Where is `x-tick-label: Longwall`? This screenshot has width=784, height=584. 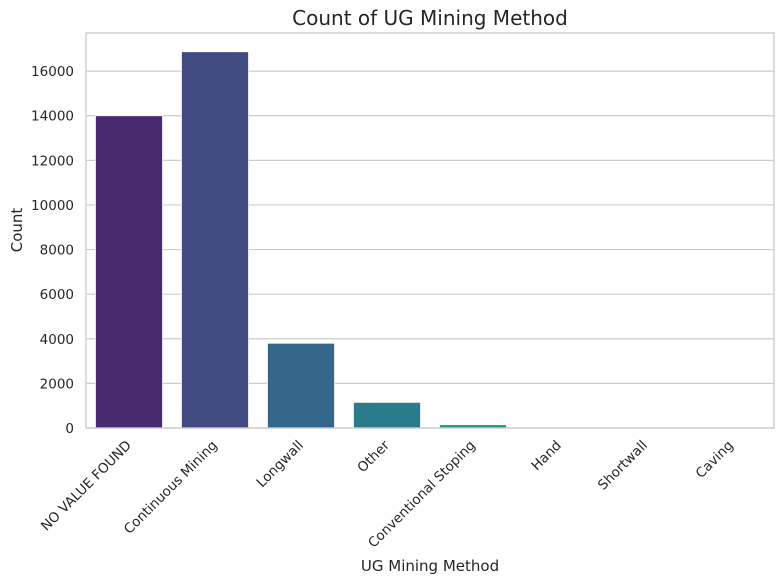 x-tick-label: Longwall is located at coordinates (279, 464).